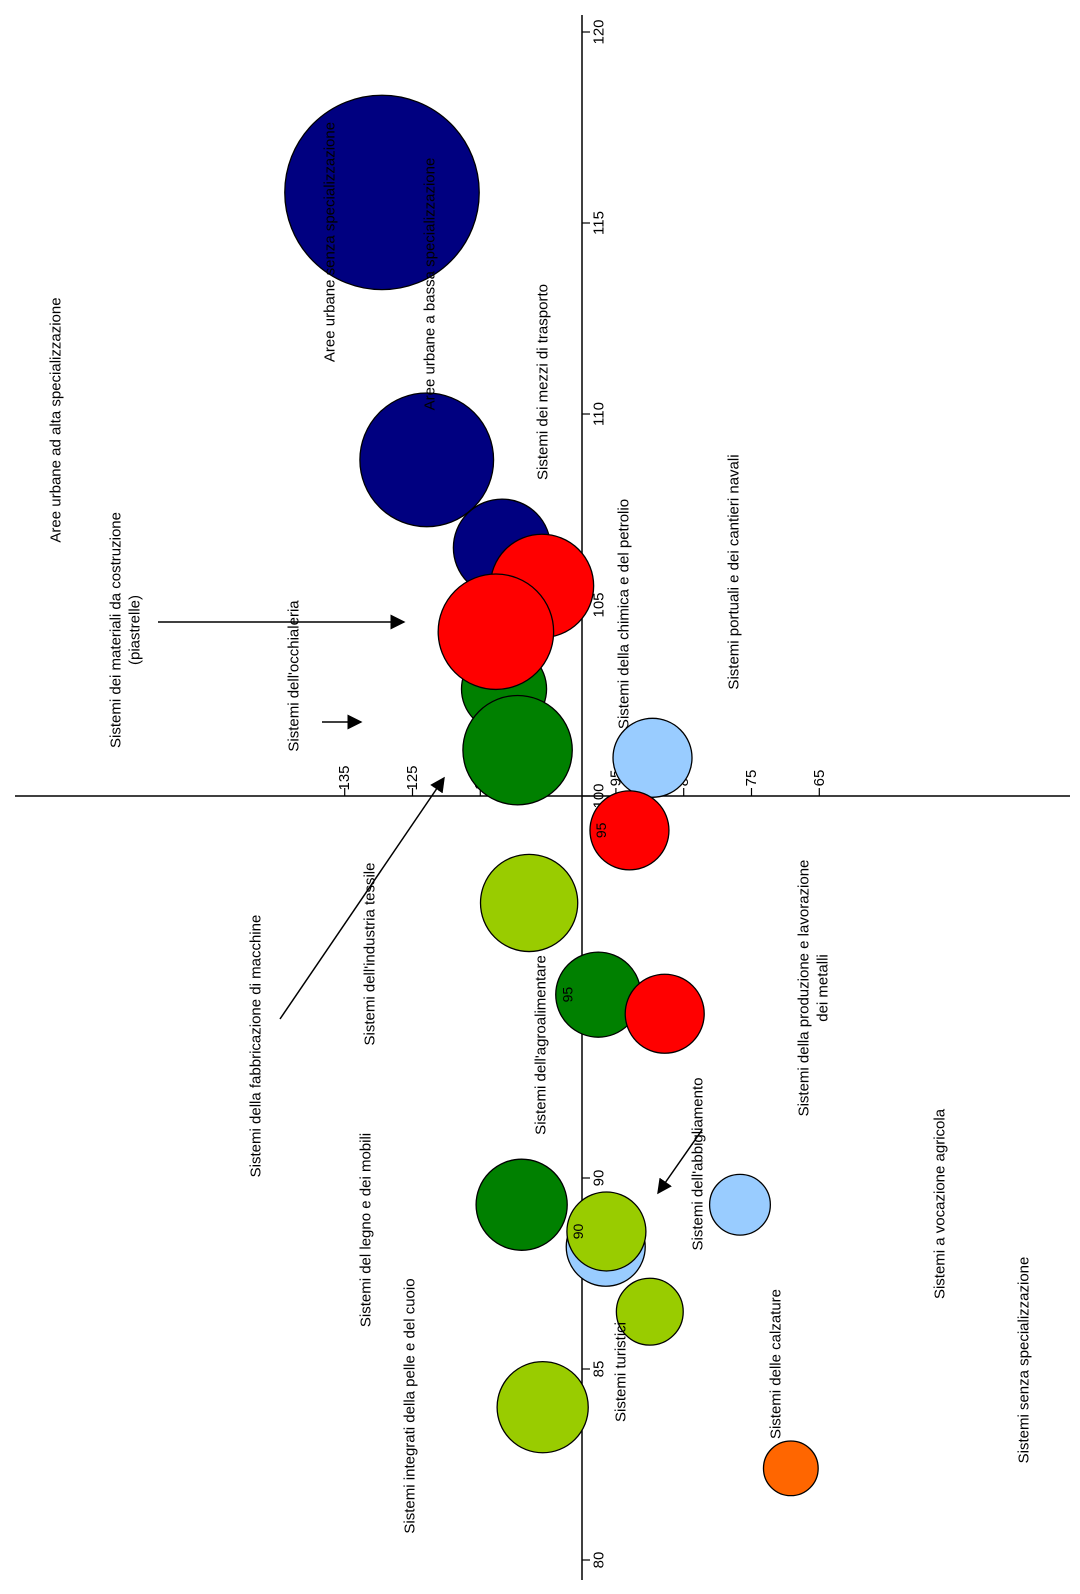  I want to click on x-tick-label: 80, so click(599, 1560).